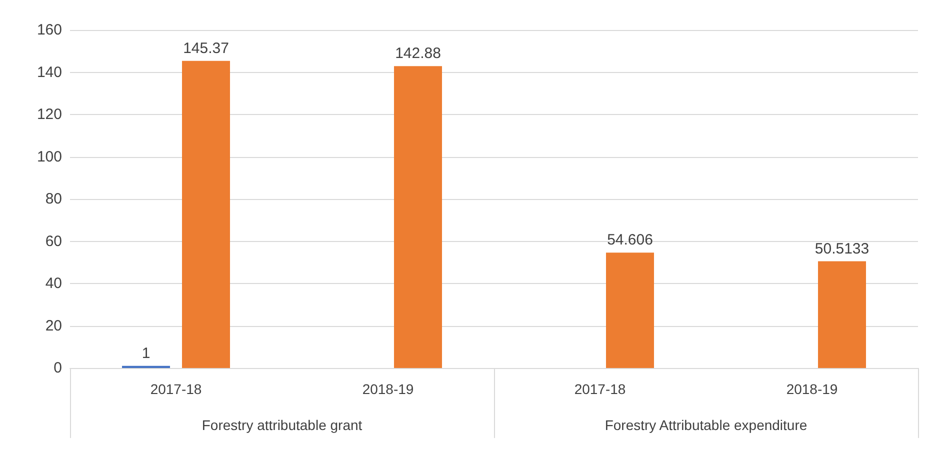 Image resolution: width=940 pixels, height=450 pixels. What do you see at coordinates (146, 353) in the screenshot?
I see `data-label: 1` at bounding box center [146, 353].